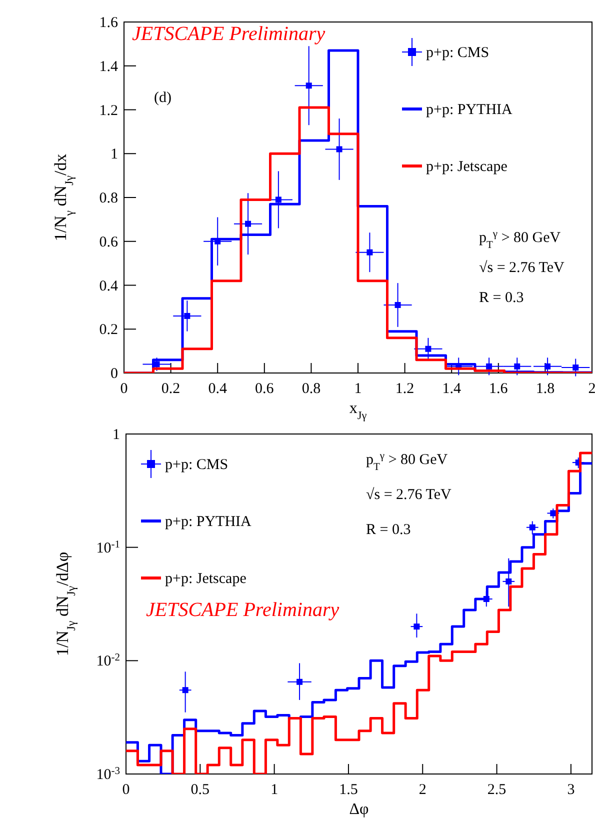 Image resolution: width=595 pixels, height=824 pixels. Describe the element at coordinates (108, 774) in the screenshot. I see `y-tick-label: 10$^{-3}$` at that location.